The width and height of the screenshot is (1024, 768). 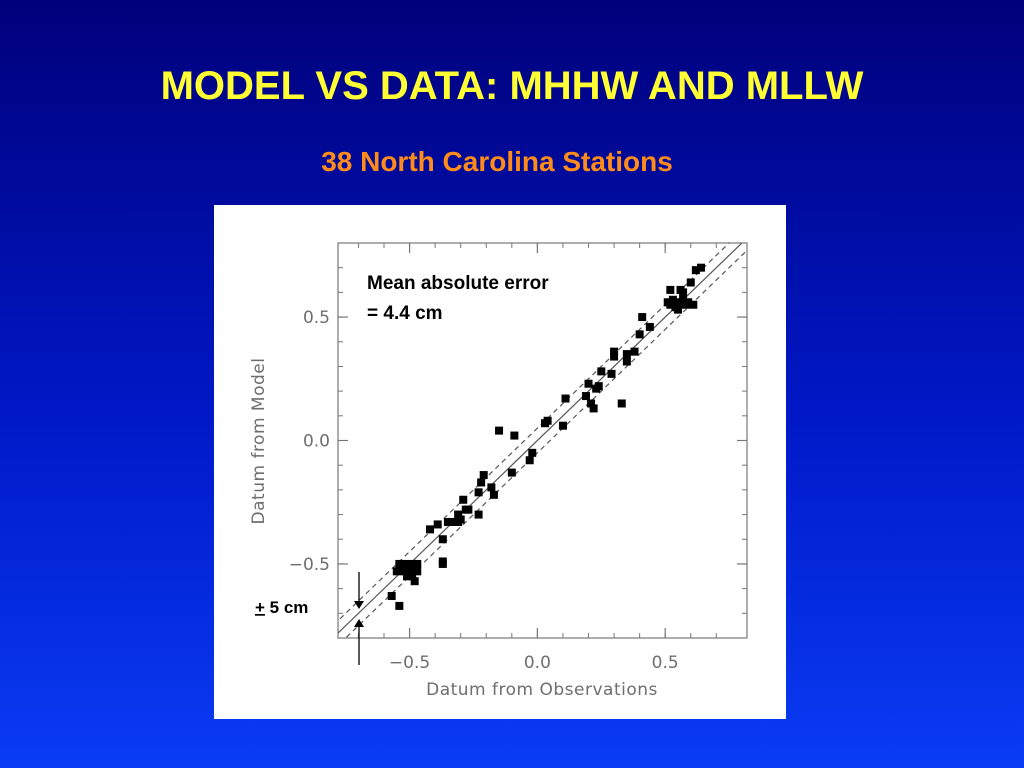 I want to click on band-arrow-top-head, so click(x=359, y=605).